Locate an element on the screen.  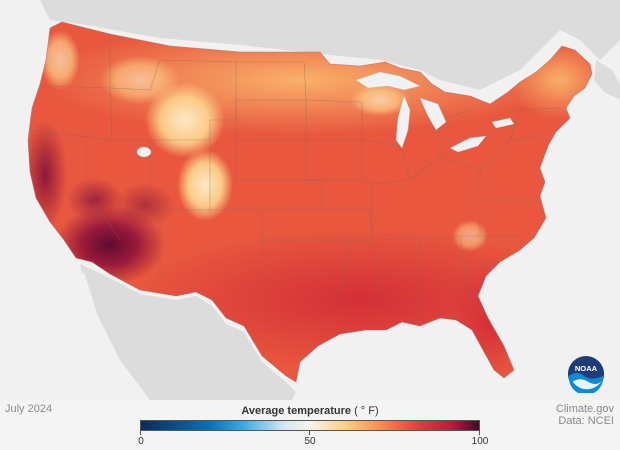
noaa-logo-text: NOAA is located at coordinates (586, 368).